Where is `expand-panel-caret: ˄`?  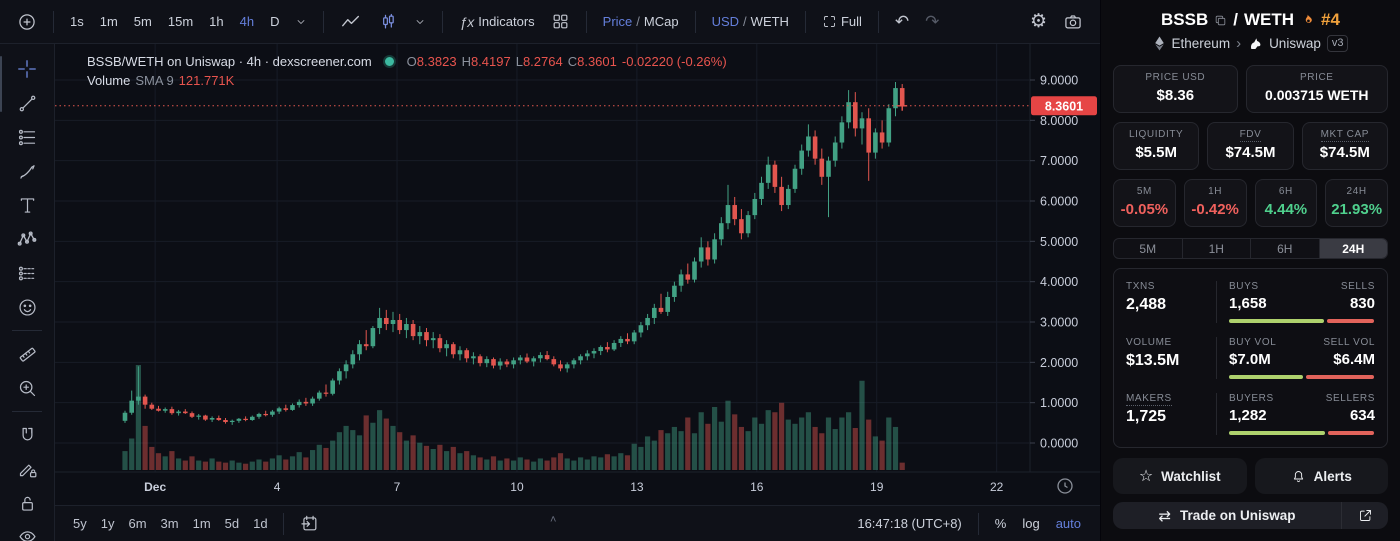 expand-panel-caret: ˄ is located at coordinates (553, 520).